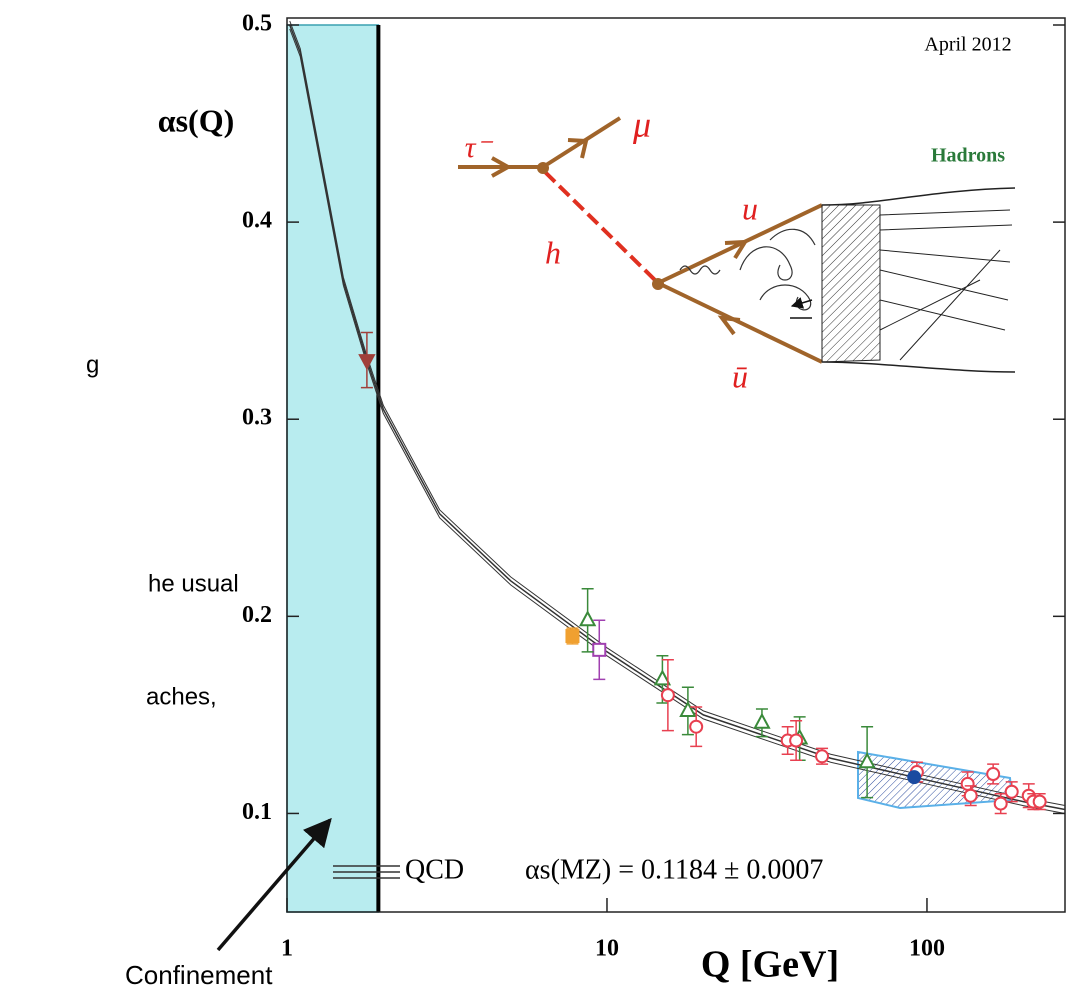  Describe the element at coordinates (750, 208) in the screenshot. I see `u-label: u` at that location.